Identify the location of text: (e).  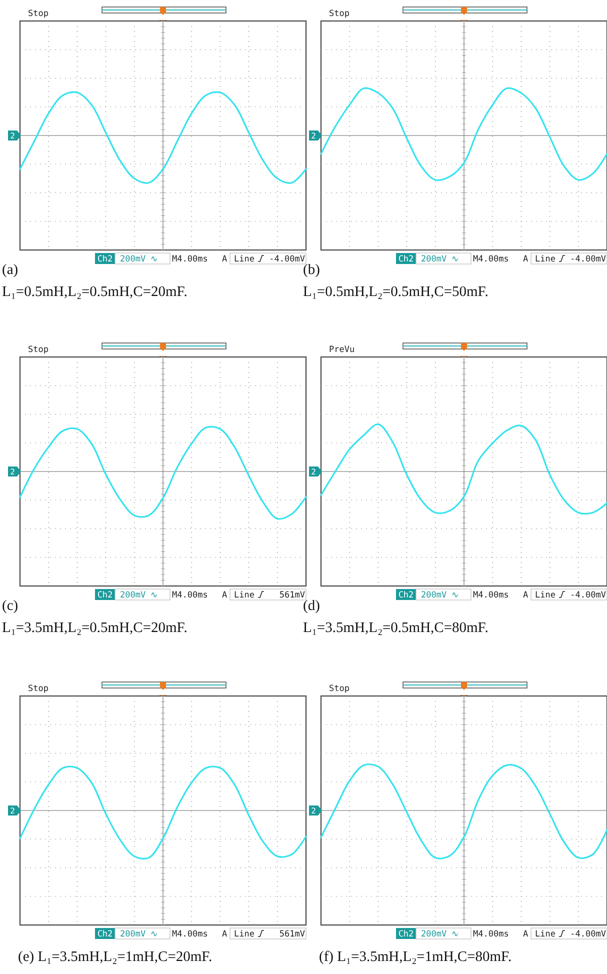
(26, 957).